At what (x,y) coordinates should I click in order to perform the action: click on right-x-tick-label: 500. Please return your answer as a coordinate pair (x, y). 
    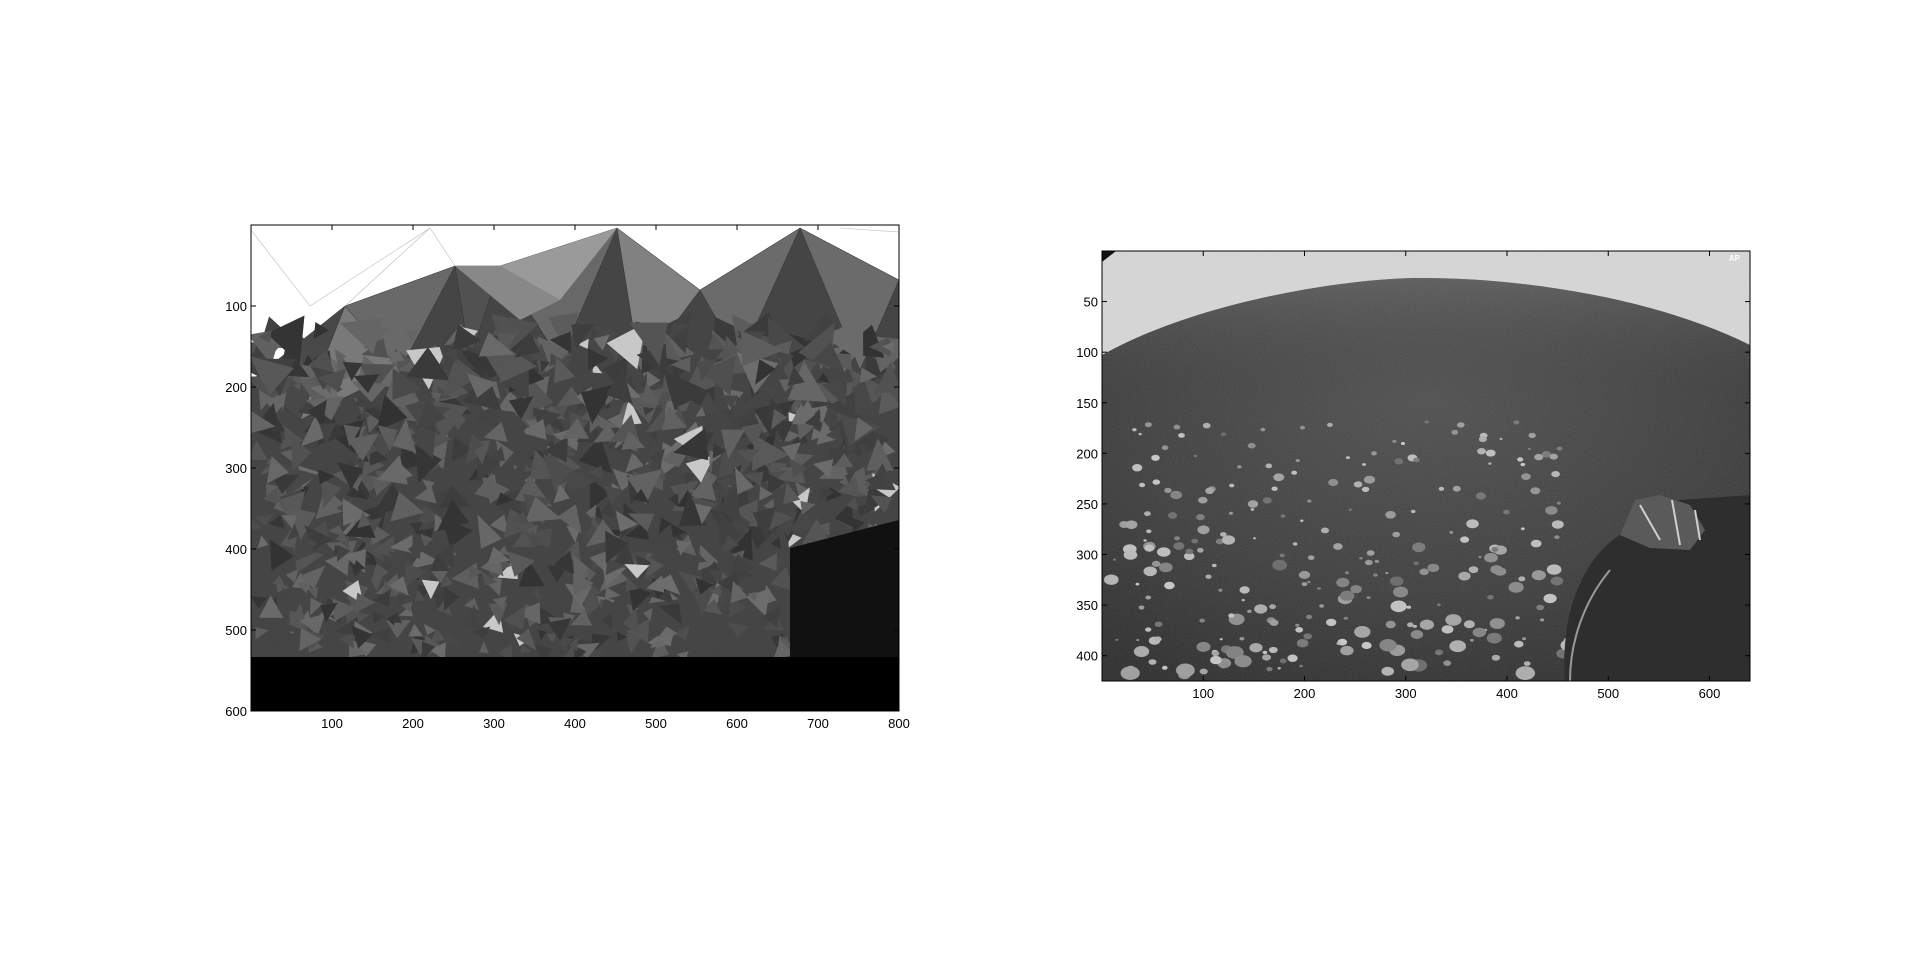
    Looking at the image, I should click on (1608, 693).